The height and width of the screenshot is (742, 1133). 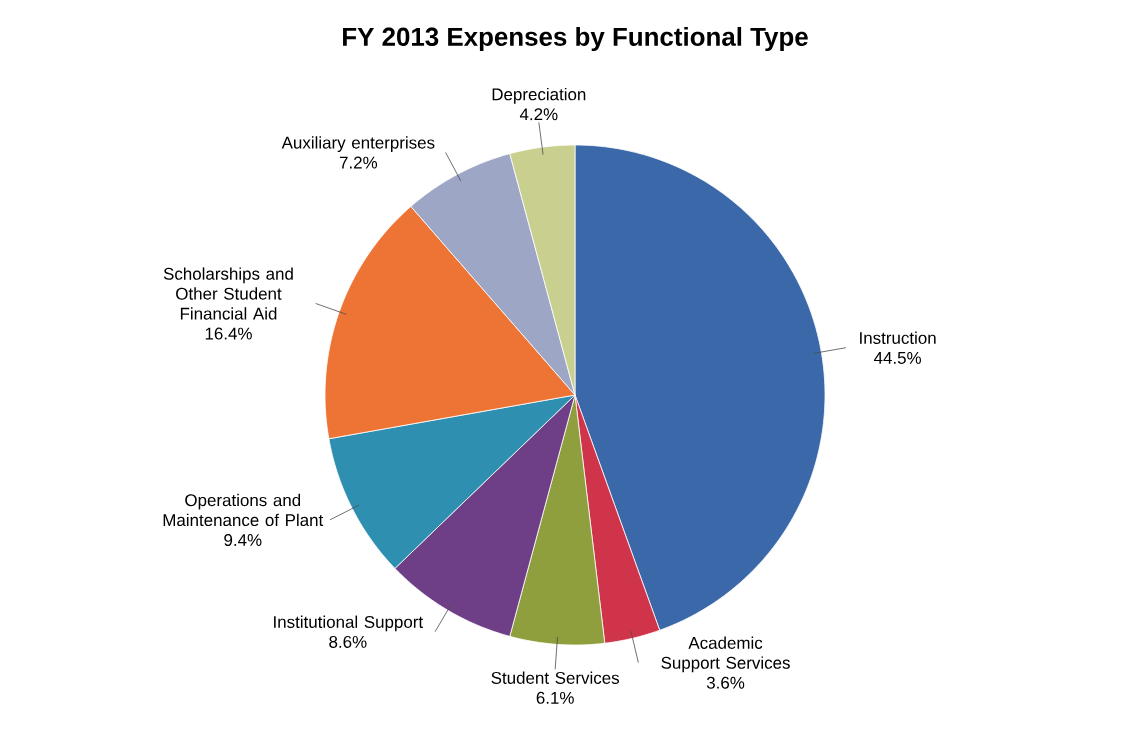 I want to click on data-label: 8.6%, so click(x=348, y=641).